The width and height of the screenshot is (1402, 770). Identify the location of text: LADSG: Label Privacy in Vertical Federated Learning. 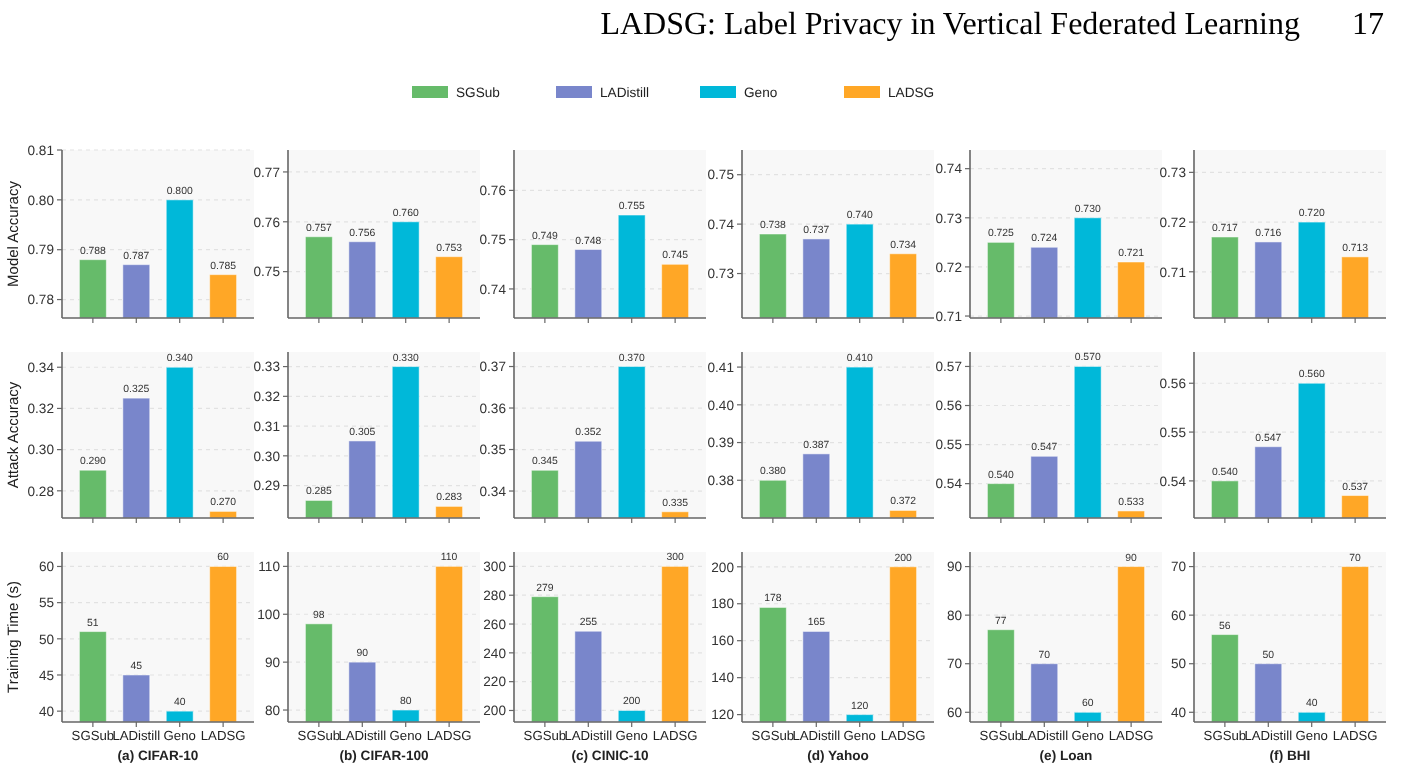
(950, 25).